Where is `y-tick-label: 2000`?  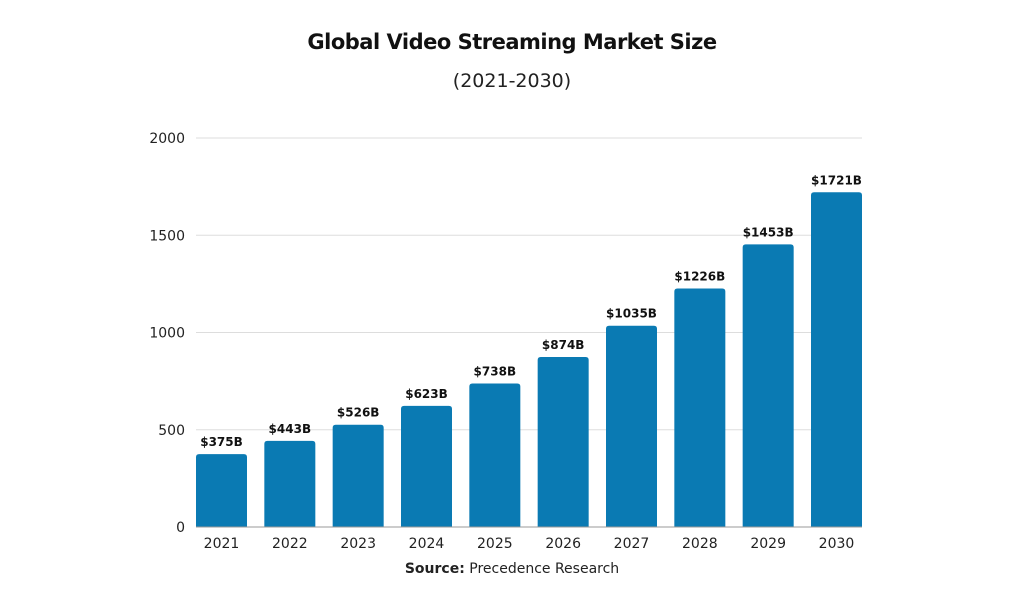
y-tick-label: 2000 is located at coordinates (167, 139).